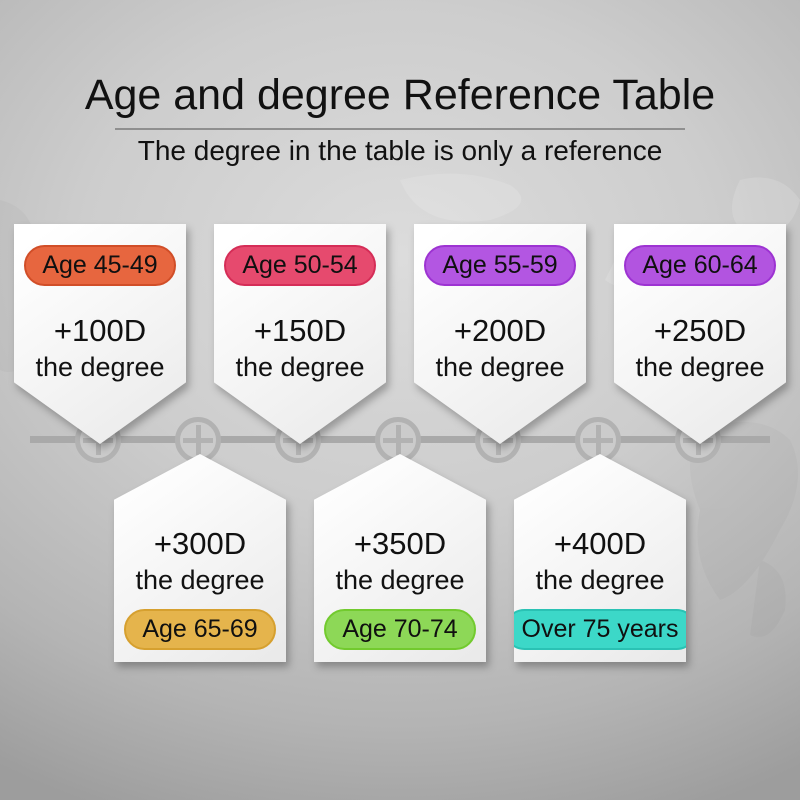  I want to click on card-body: Age 45-49 +100D the degree, so click(100, 334).